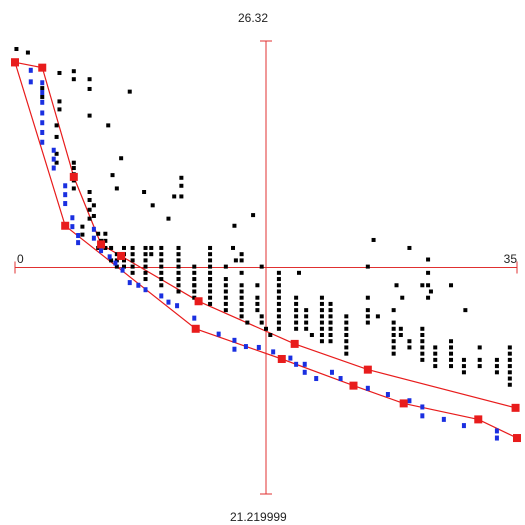 This screenshot has height=525, width=525. Describe the element at coordinates (511, 259) in the screenshot. I see `x-axis-max-label: 35` at that location.